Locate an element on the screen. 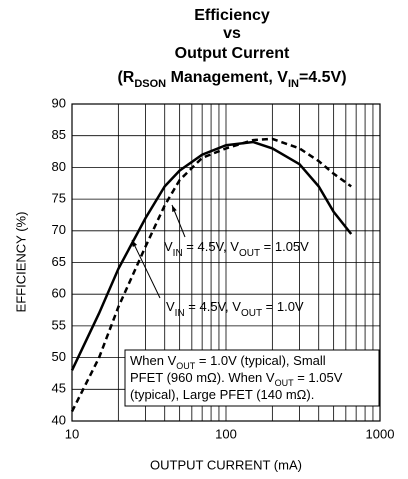  y-tick-label: 75 is located at coordinates (59, 198).